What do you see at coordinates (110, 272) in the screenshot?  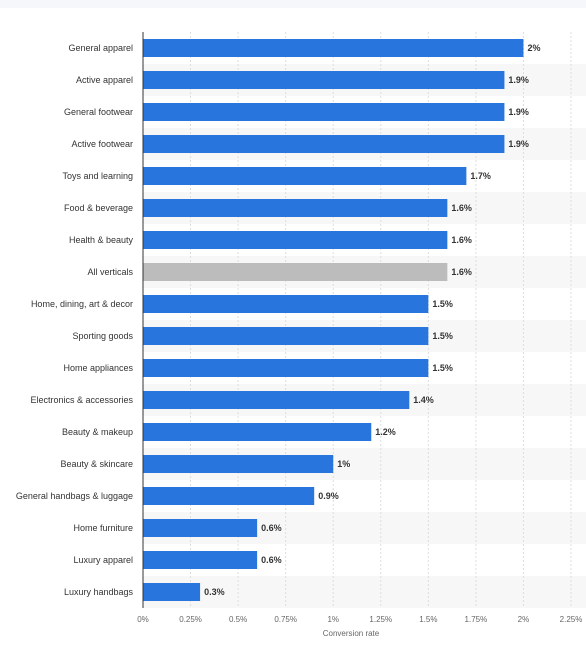 I see `category-label: All verticals` at bounding box center [110, 272].